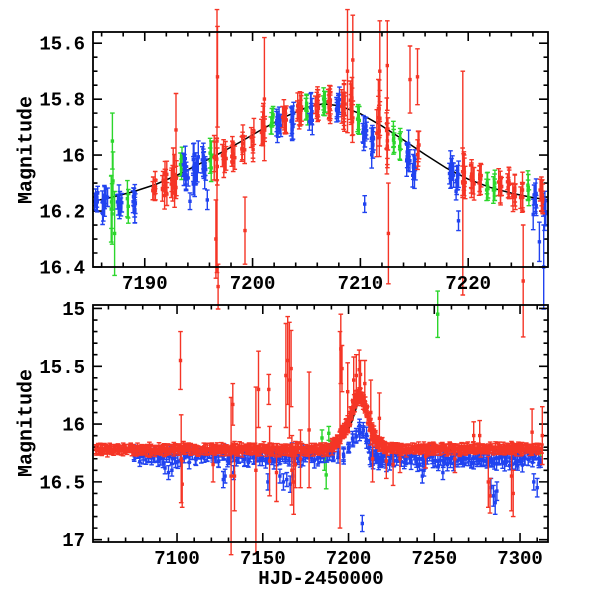 Image resolution: width=600 pixels, height=600 pixels. Describe the element at coordinates (361, 284) in the screenshot. I see `top-panel-x-tick-label: 7210` at that location.